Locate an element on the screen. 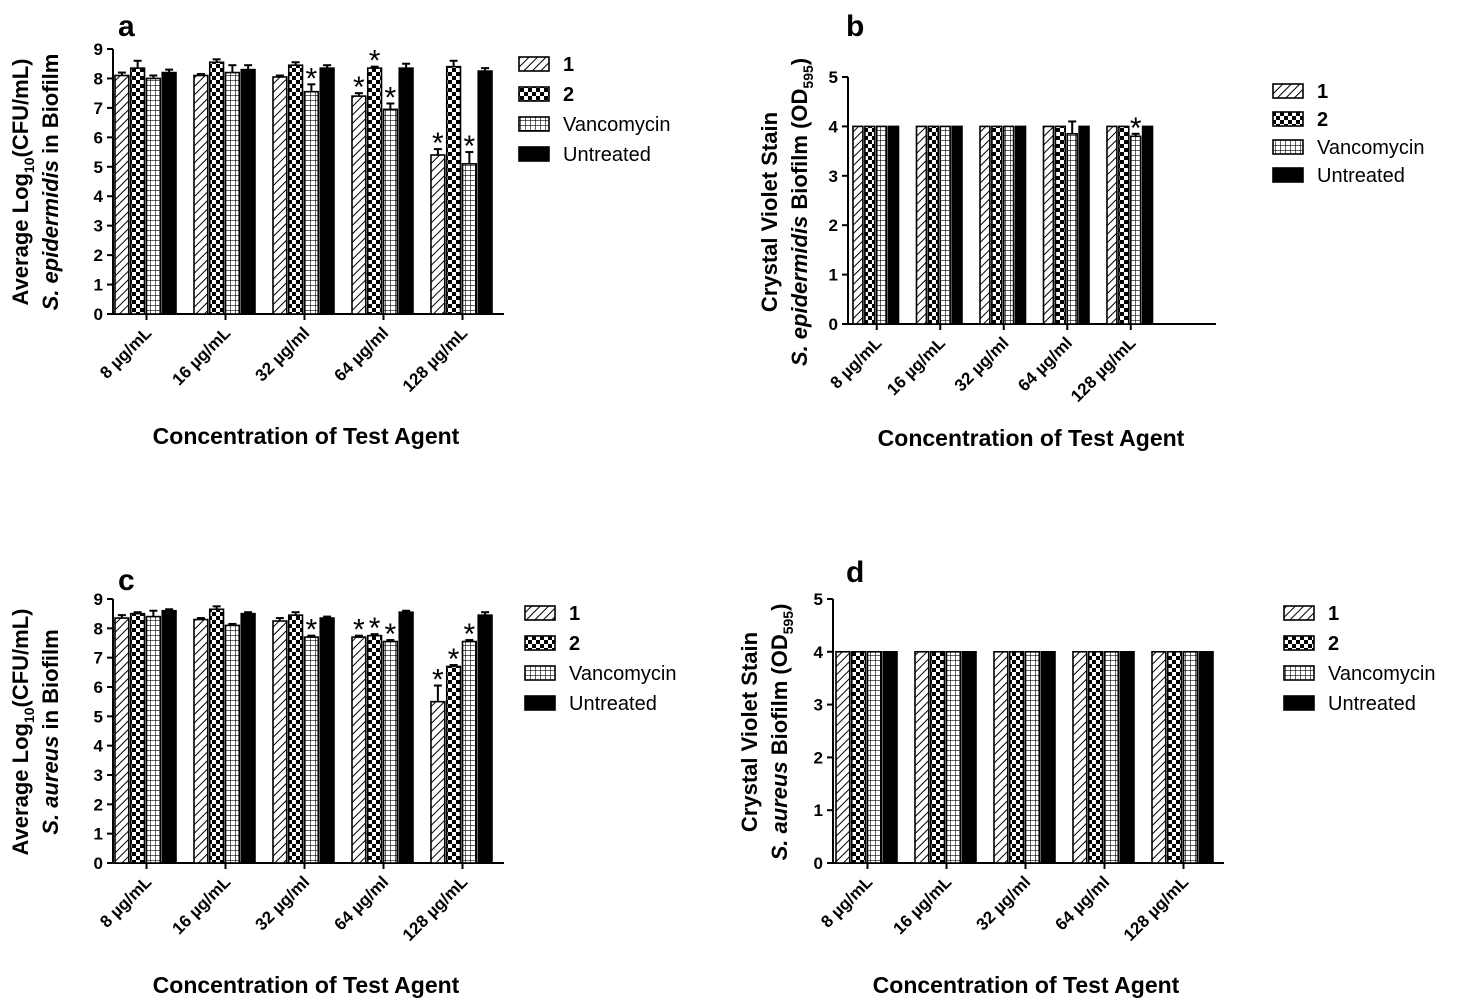  y-tick-label: 2 is located at coordinates (98, 255).